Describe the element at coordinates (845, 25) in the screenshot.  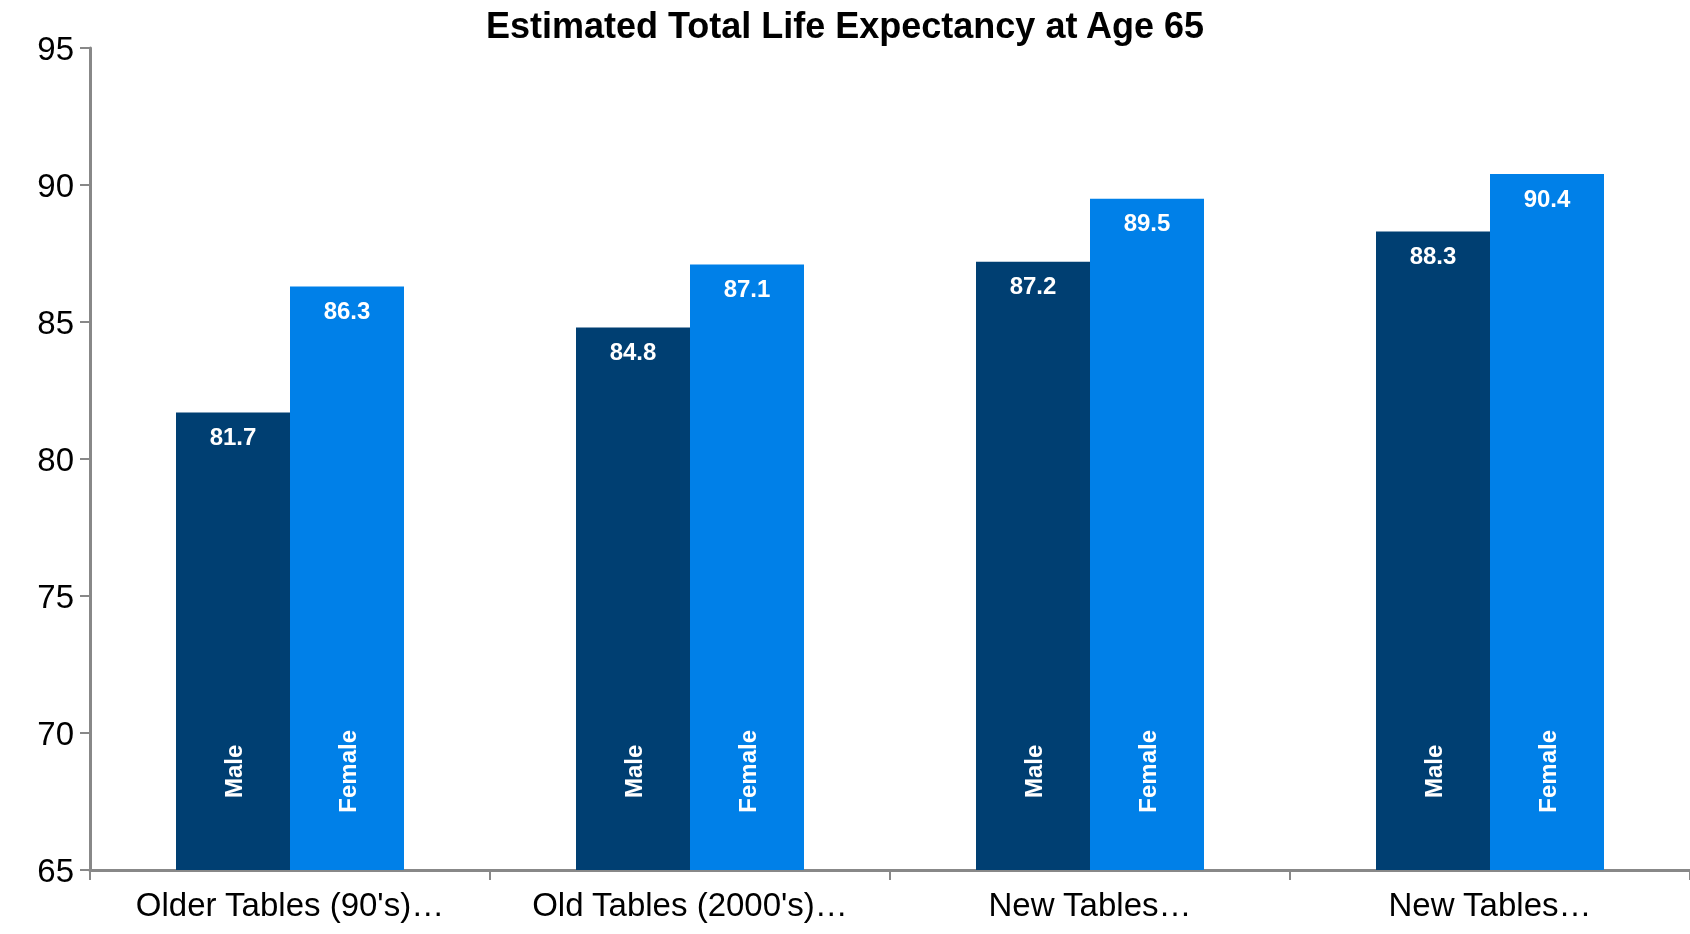
I see `chart-title: Estimated Total Life Expectancy at Age 65` at that location.